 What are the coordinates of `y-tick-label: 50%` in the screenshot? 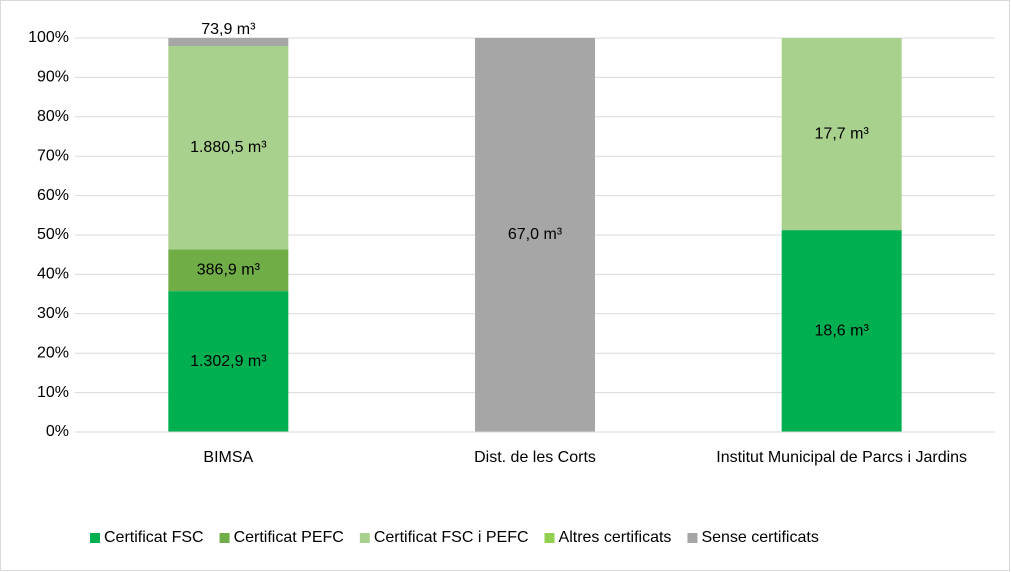 It's located at (53, 234).